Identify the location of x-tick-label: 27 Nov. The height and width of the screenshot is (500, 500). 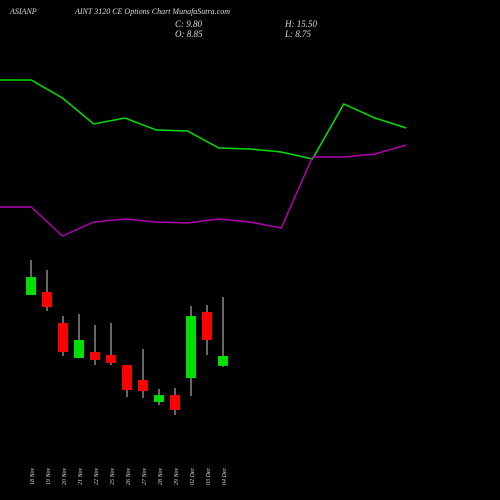
(145, 476).